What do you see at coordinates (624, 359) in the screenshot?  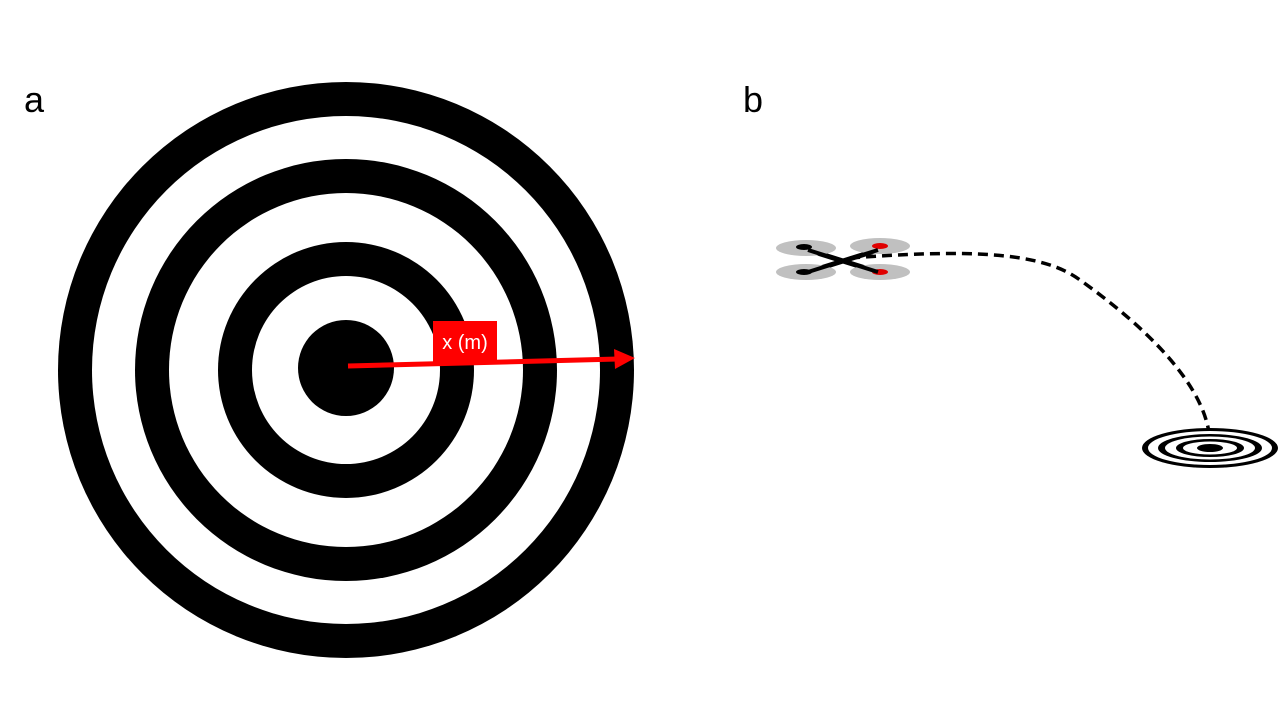 I see `radius-arrowhead` at bounding box center [624, 359].